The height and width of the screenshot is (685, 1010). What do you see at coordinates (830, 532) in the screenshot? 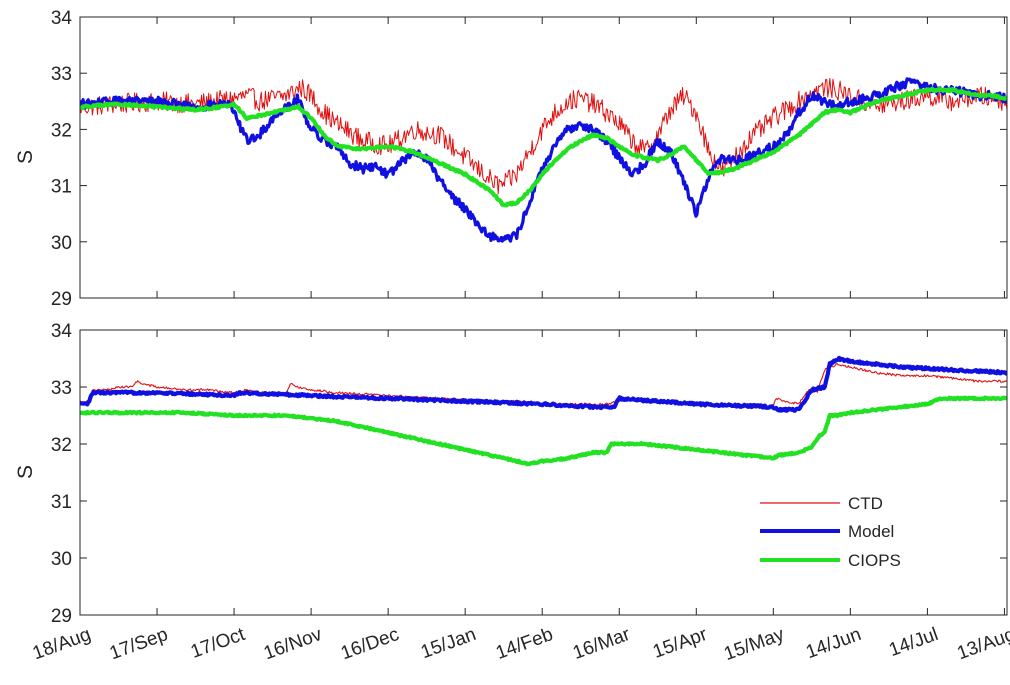
I see `legend: CTD Model CIOPS` at bounding box center [830, 532].